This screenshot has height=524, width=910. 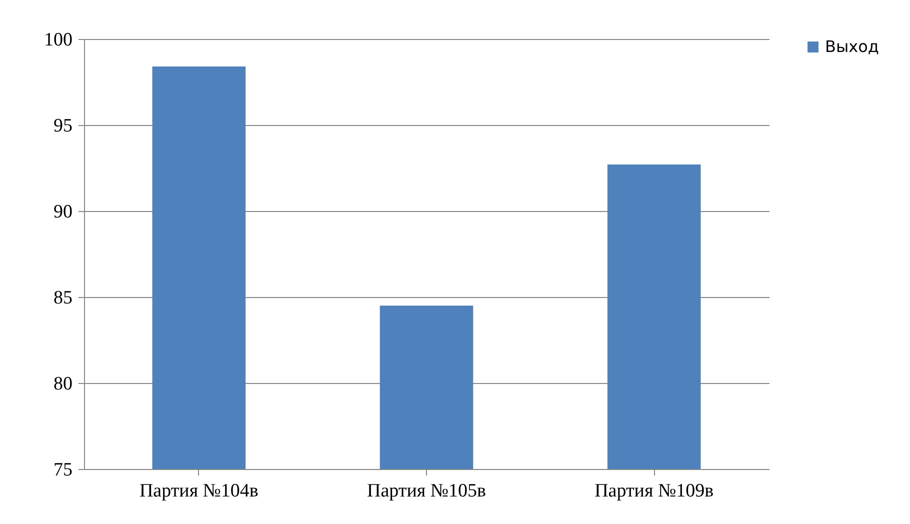 What do you see at coordinates (63, 384) in the screenshot?
I see `y-tick-label: 80` at bounding box center [63, 384].